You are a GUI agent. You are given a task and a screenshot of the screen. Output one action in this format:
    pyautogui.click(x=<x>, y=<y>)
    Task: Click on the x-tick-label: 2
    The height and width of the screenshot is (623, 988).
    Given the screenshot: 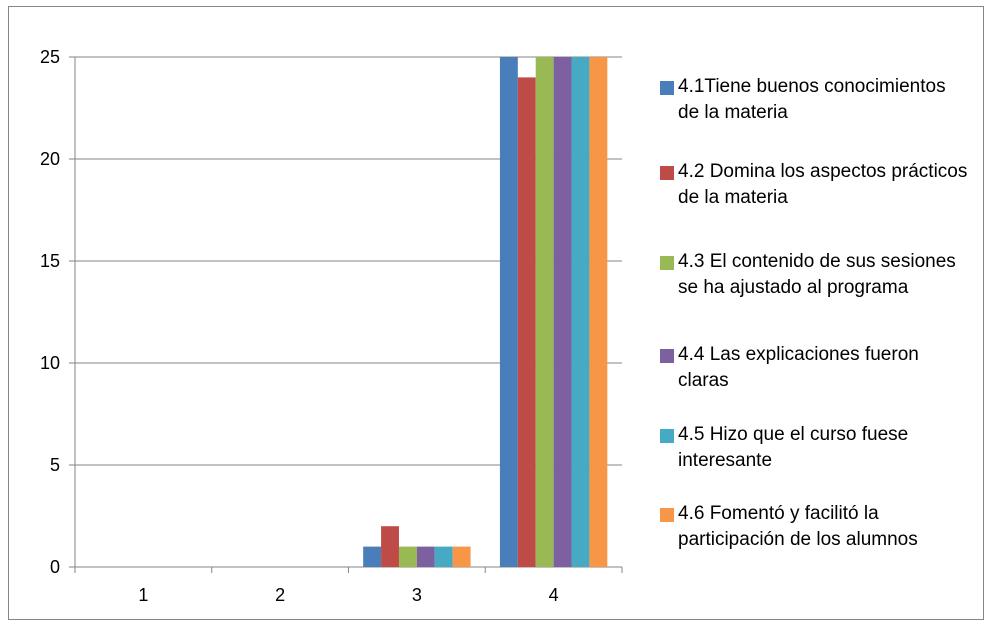 What is the action you would take?
    pyautogui.click(x=280, y=595)
    